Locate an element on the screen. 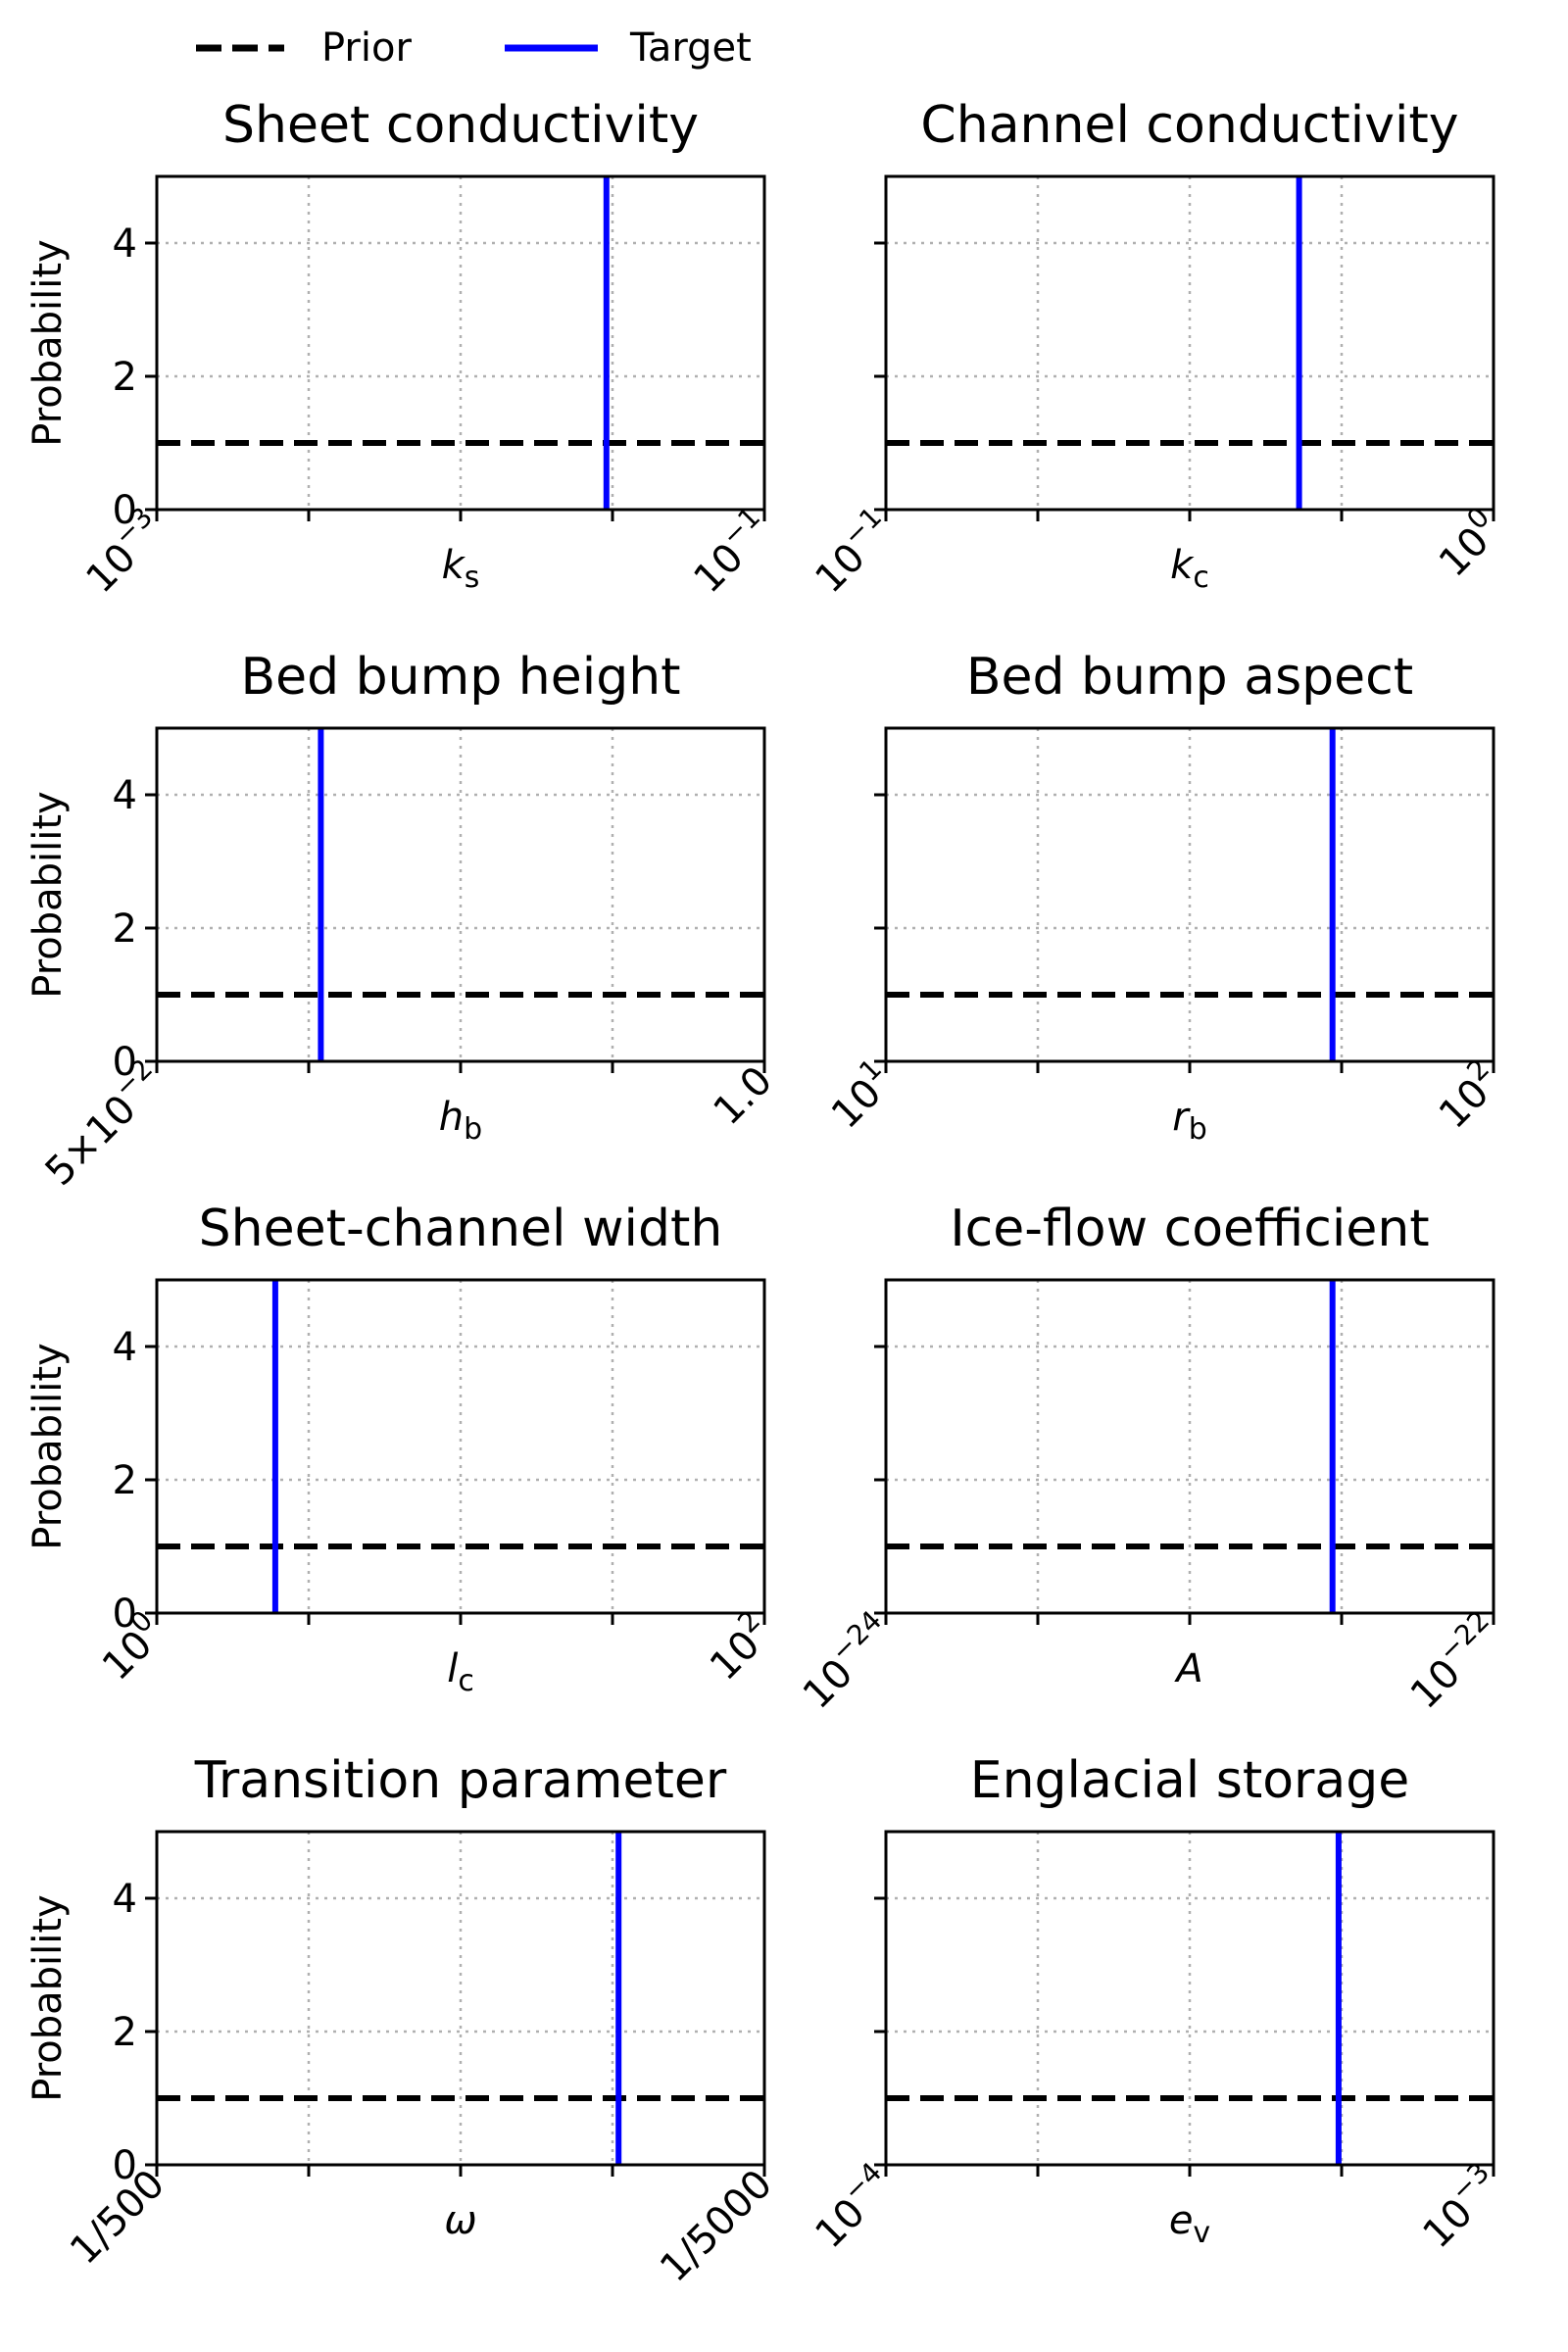 Image resolution: width=1568 pixels, height=2352 pixels. x-tick-label-base: 1.0 is located at coordinates (744, 1096).